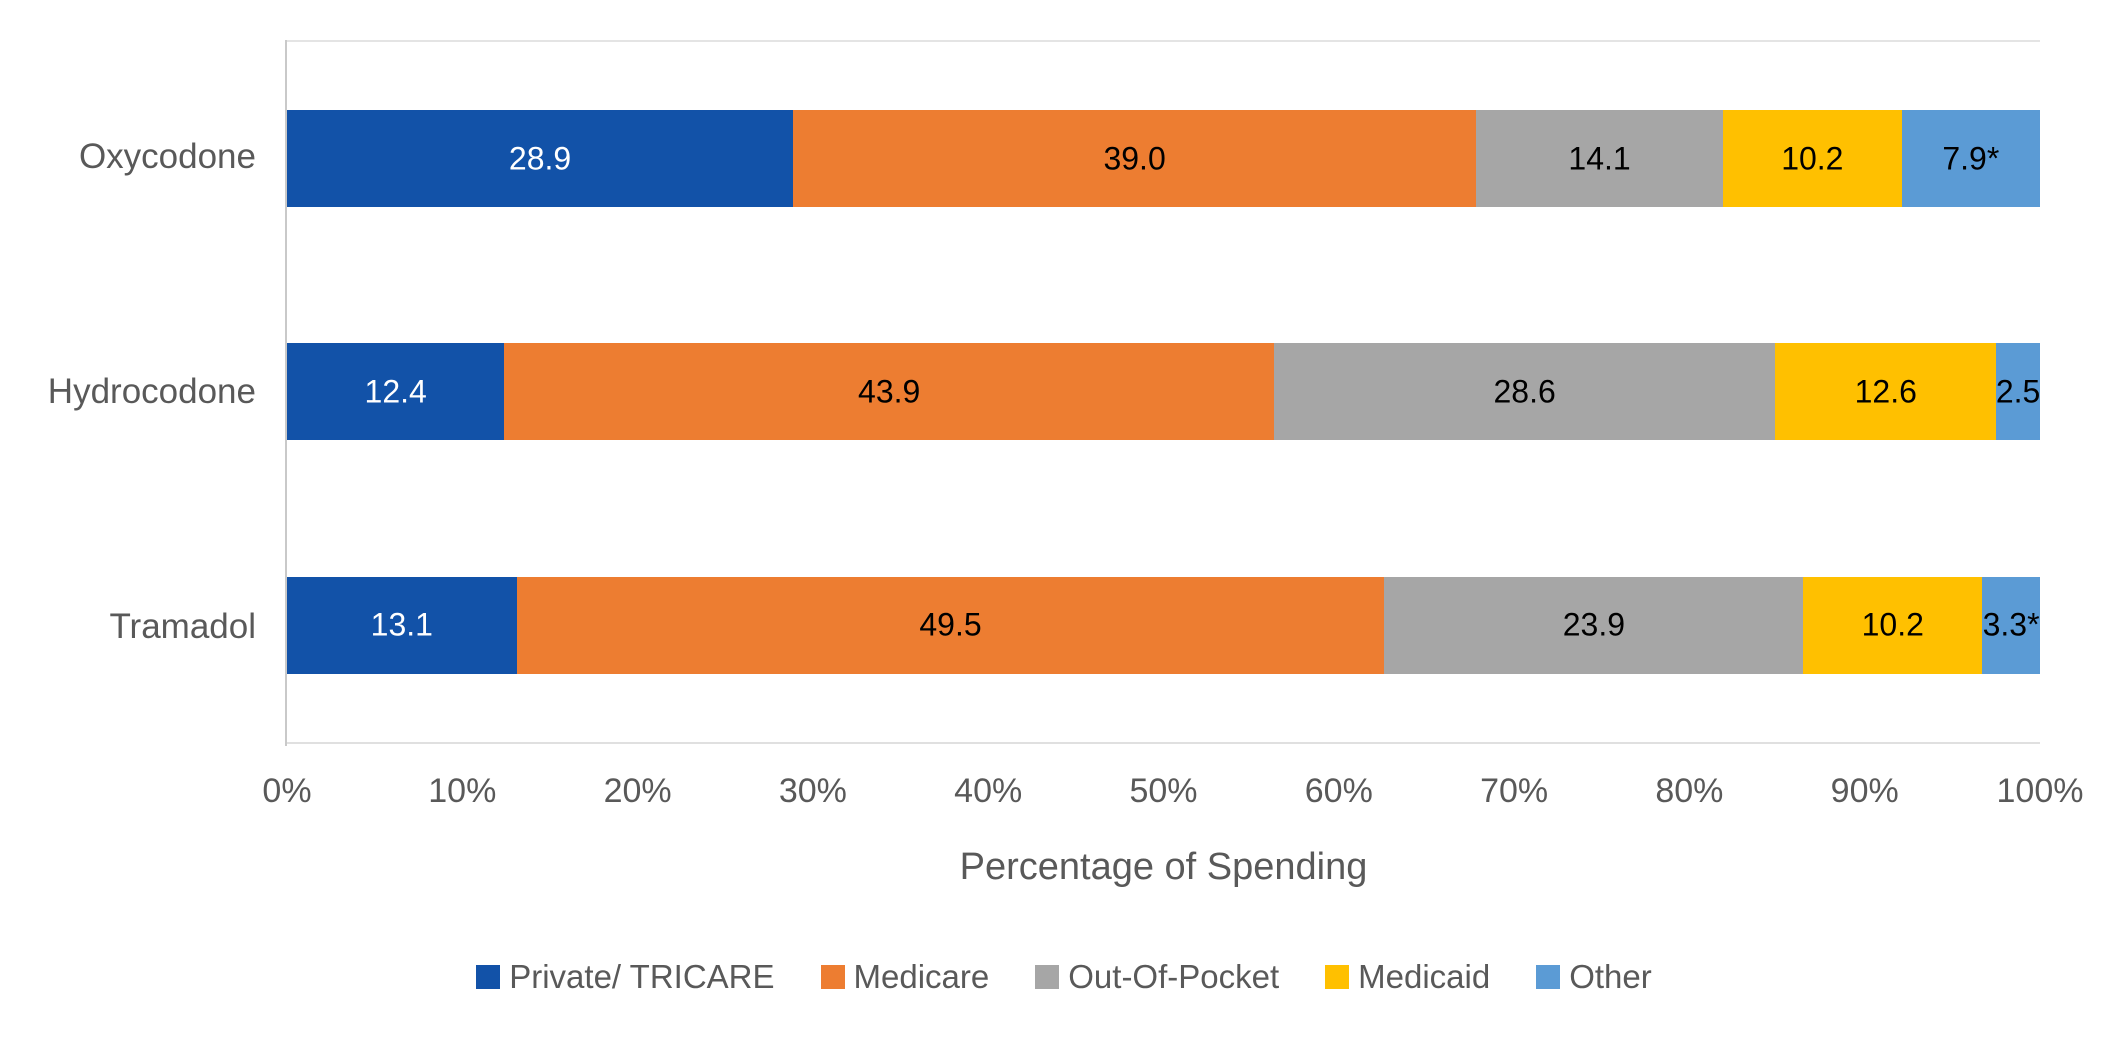 The height and width of the screenshot is (1048, 2128). Describe the element at coordinates (151, 391) in the screenshot. I see `category-label: Hydrocodone` at that location.